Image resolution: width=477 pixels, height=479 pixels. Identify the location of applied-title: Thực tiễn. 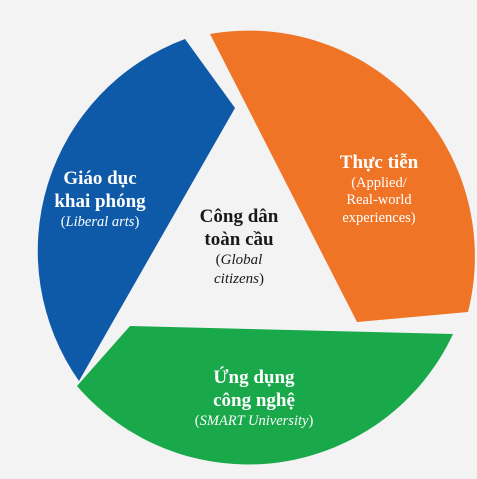
(379, 162).